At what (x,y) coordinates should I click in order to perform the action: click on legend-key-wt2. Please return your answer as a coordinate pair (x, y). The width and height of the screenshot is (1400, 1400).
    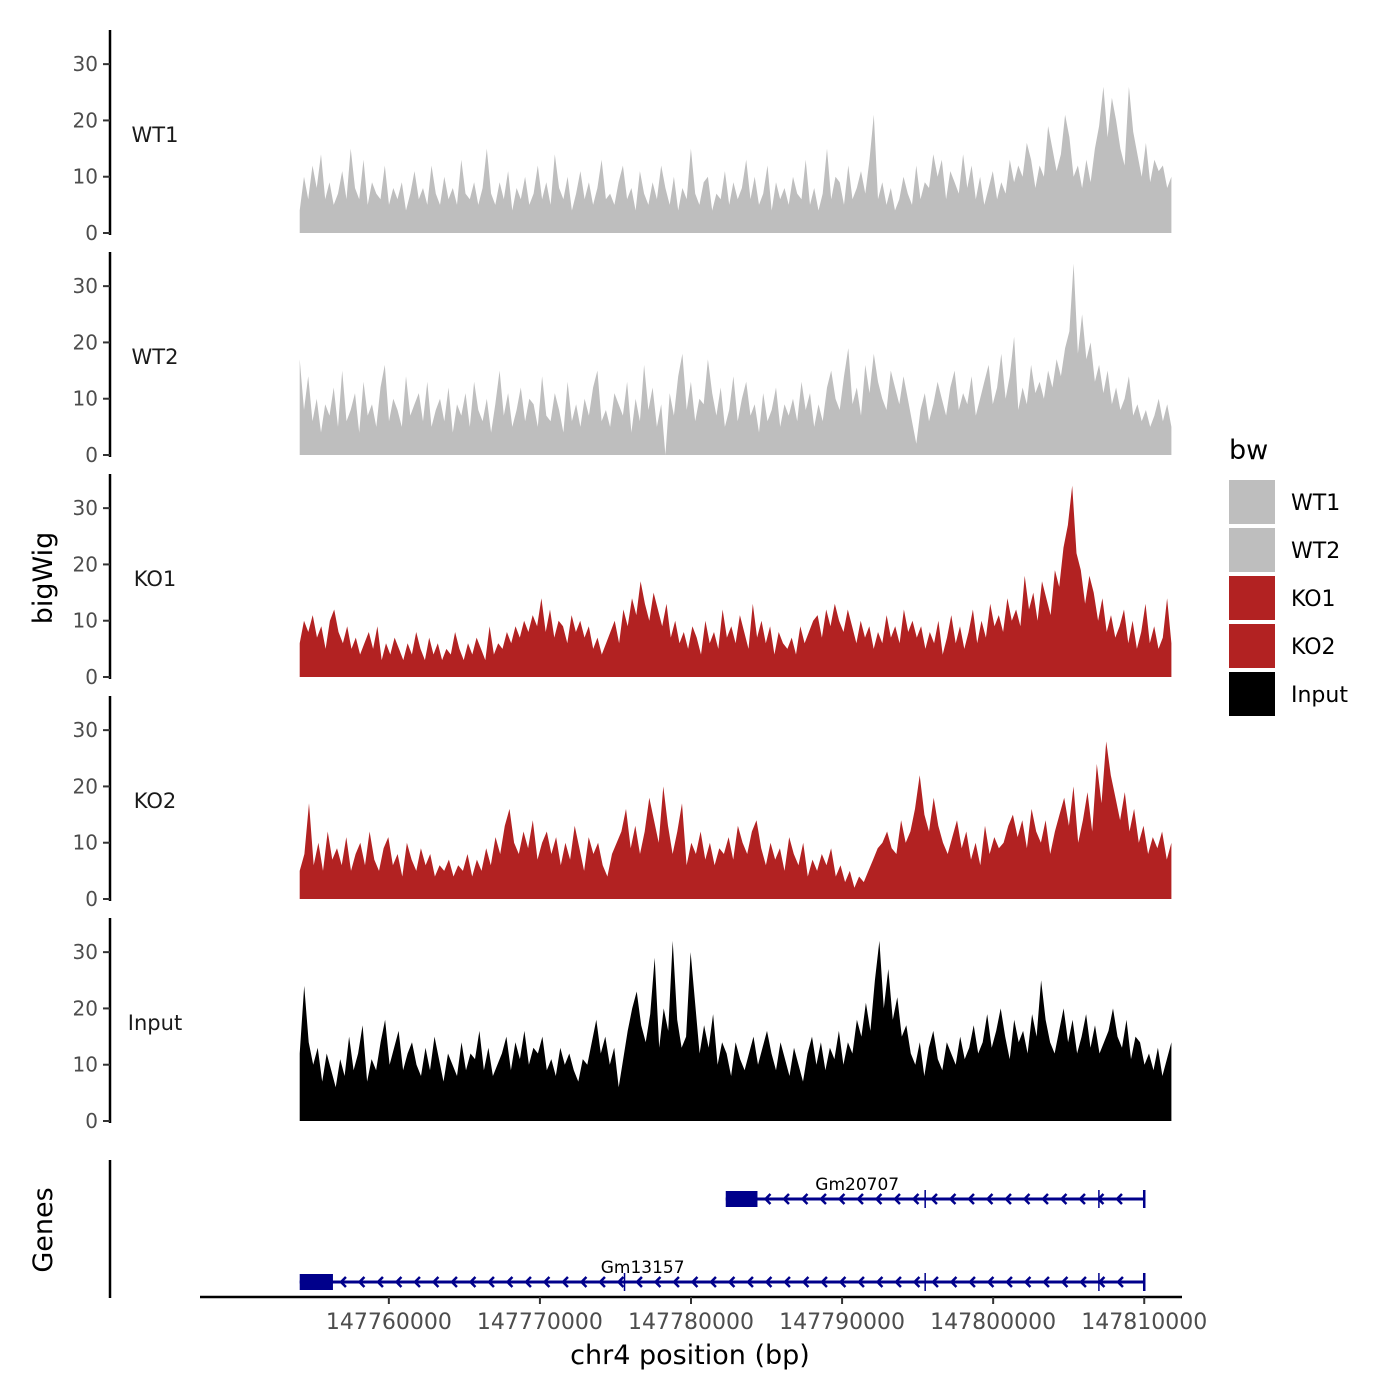
    Looking at the image, I should click on (1252, 550).